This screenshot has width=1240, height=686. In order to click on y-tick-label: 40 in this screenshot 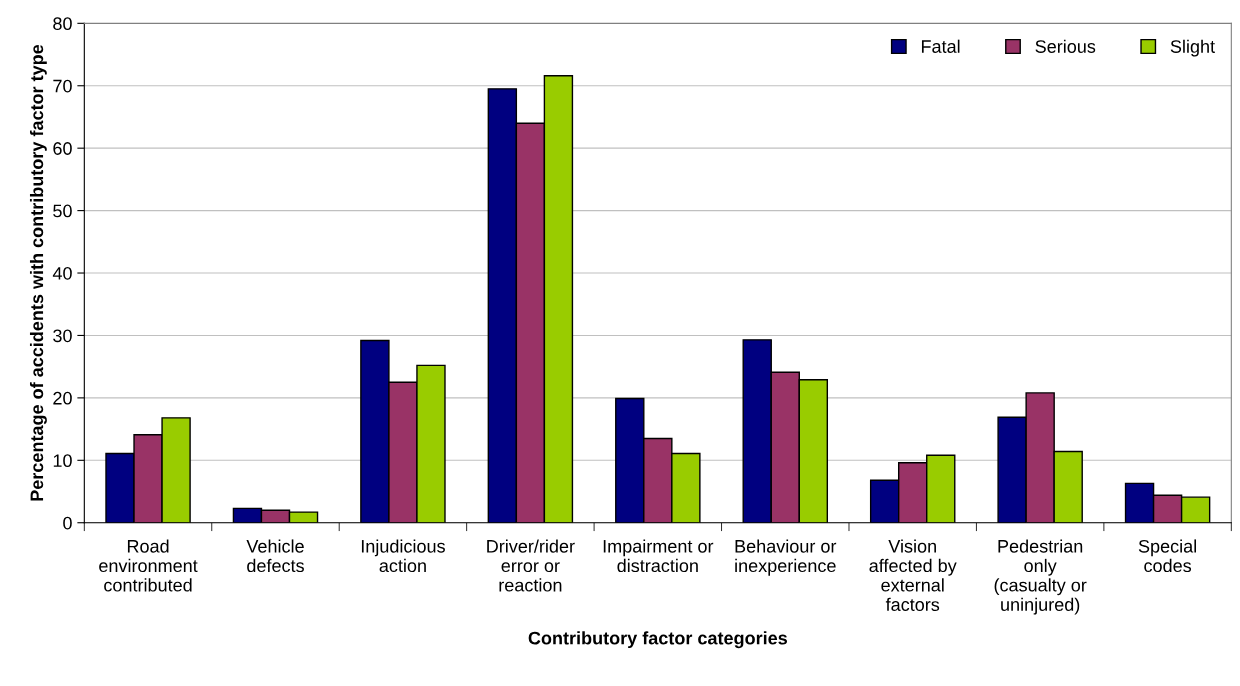, I will do `click(62, 273)`.